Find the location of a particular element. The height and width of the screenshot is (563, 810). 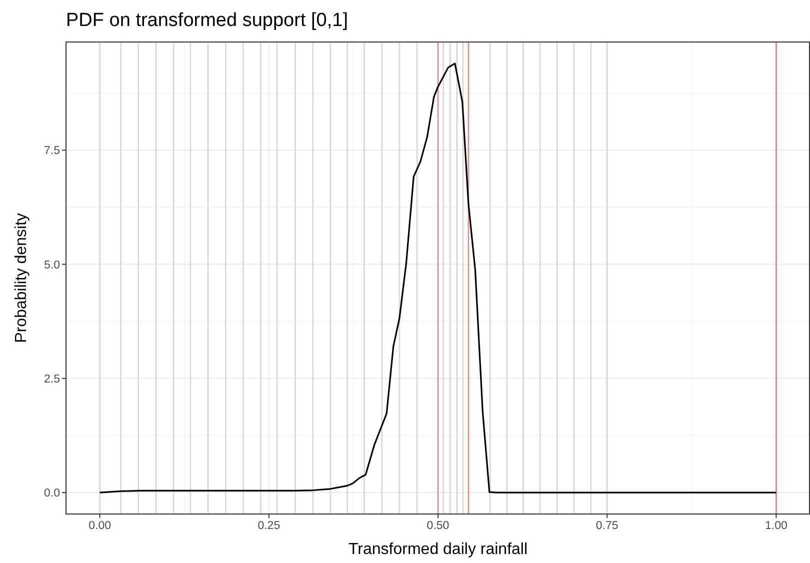

y-tick-label: 2.5 is located at coordinates (52, 379).